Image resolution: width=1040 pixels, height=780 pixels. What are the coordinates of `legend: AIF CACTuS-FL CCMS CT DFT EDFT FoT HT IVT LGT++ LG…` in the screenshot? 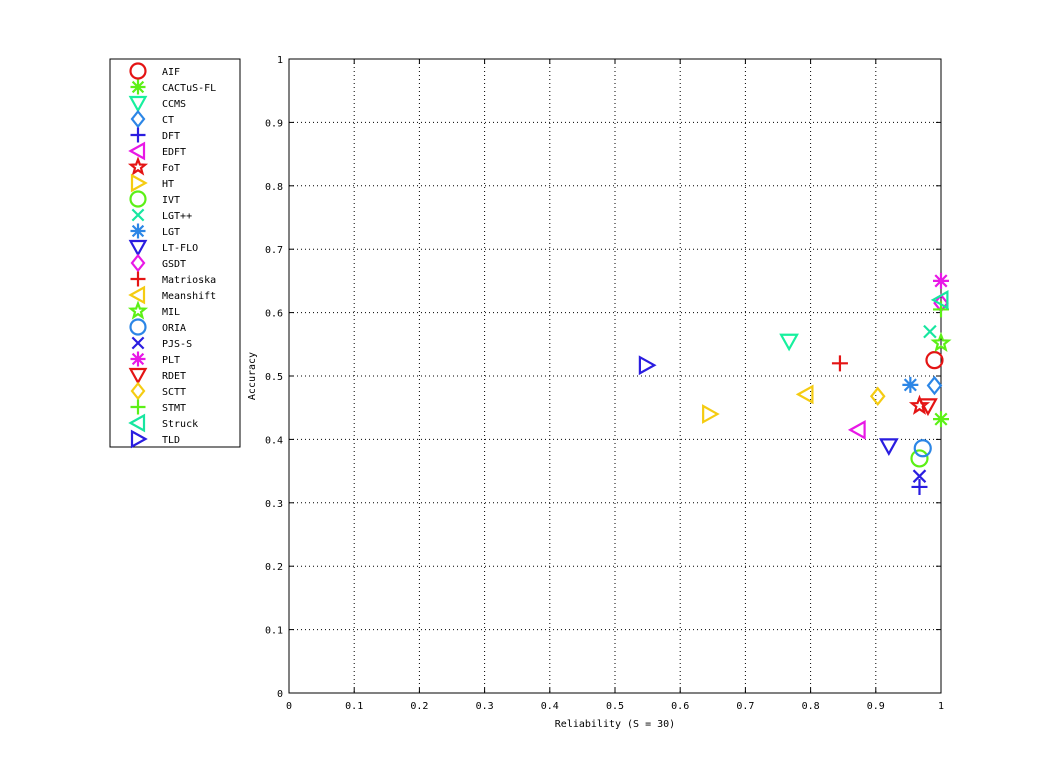 It's located at (175, 253).